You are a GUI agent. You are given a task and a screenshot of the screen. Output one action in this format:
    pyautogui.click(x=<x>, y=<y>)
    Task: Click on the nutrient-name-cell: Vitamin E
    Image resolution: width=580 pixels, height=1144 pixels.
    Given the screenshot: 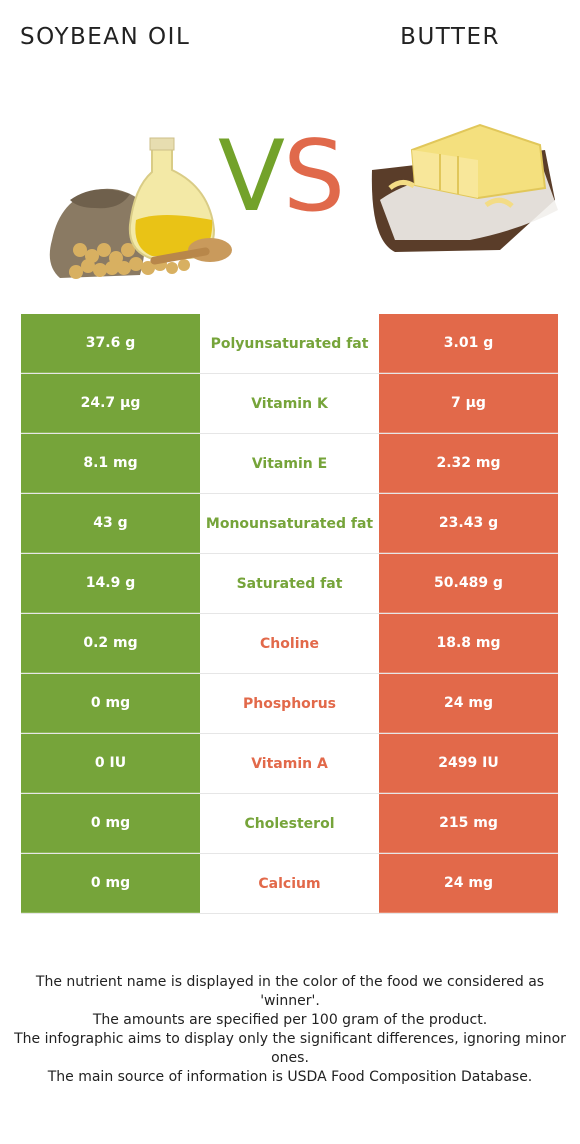 What is the action you would take?
    pyautogui.click(x=289, y=463)
    